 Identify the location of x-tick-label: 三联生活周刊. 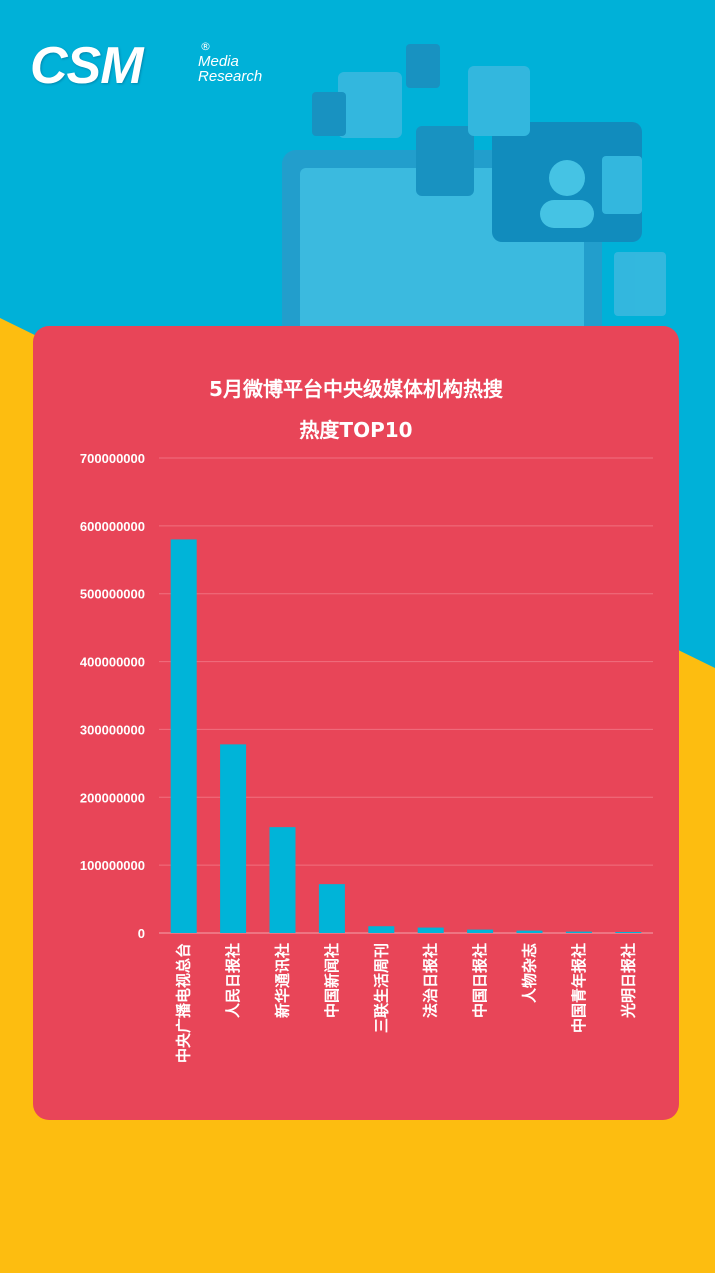
(381, 988).